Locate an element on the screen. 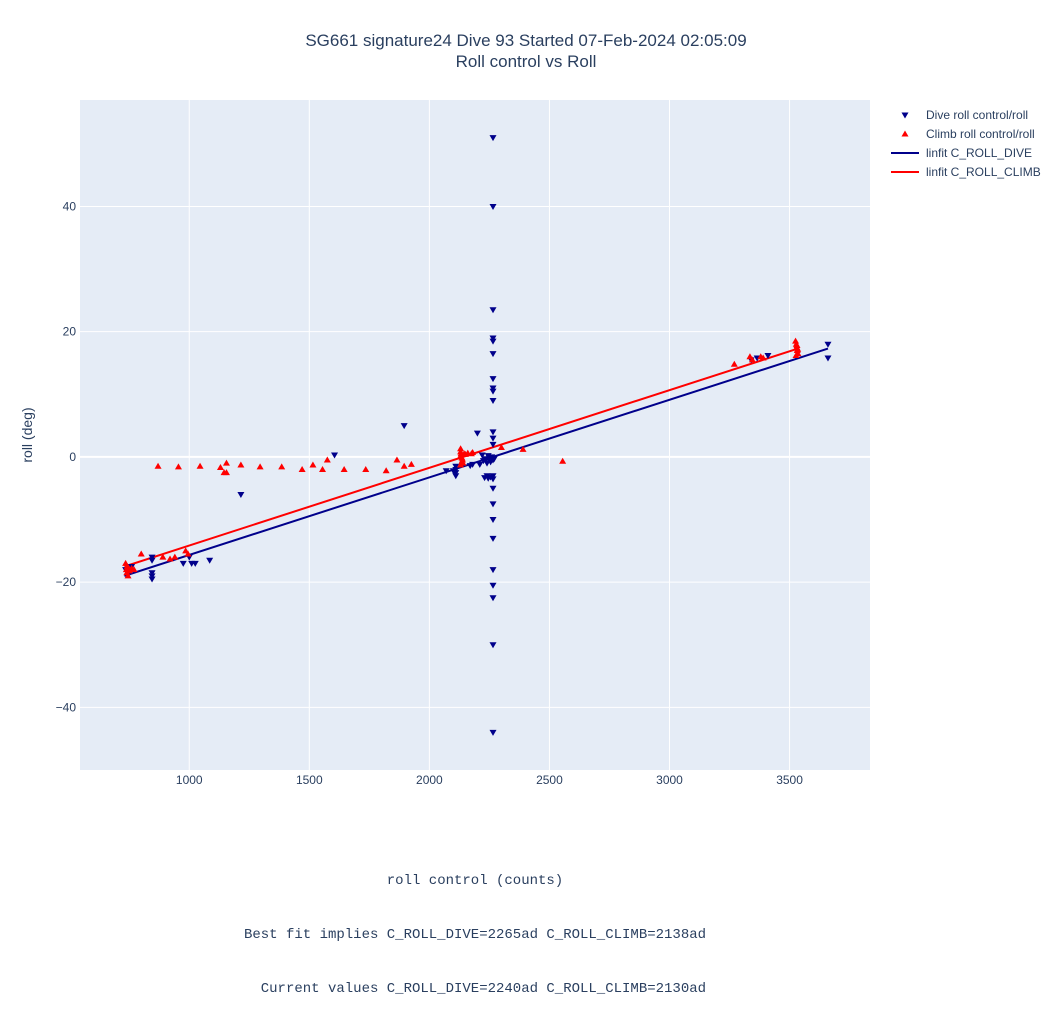 This screenshot has height=1016, width=1058. x-tick-label: 1500 is located at coordinates (309, 780).